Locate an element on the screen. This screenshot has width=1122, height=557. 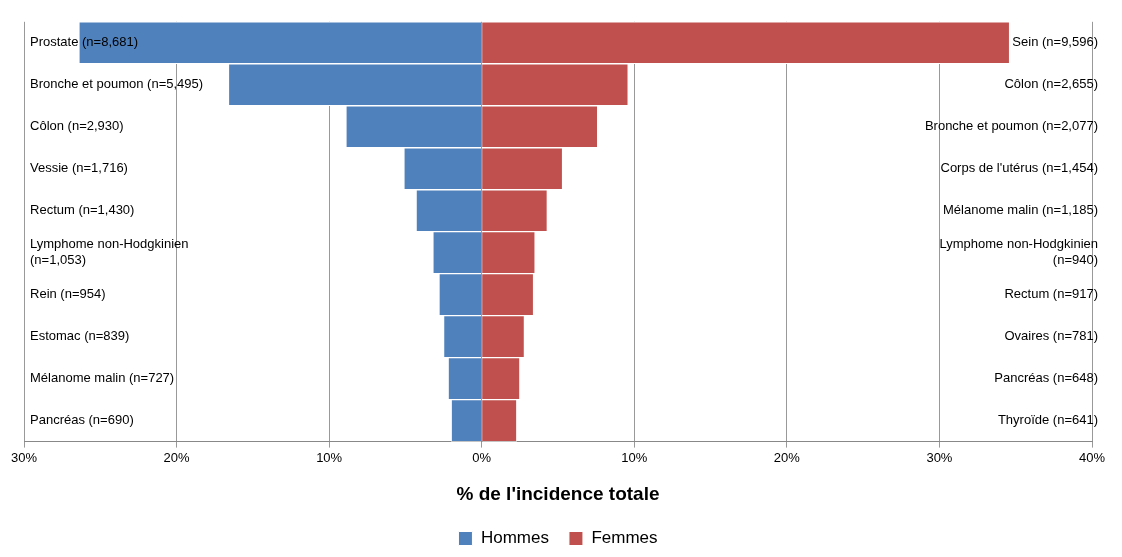
y2-tick-label: Mélanome malin (n=1,185) is located at coordinates (1020, 210).